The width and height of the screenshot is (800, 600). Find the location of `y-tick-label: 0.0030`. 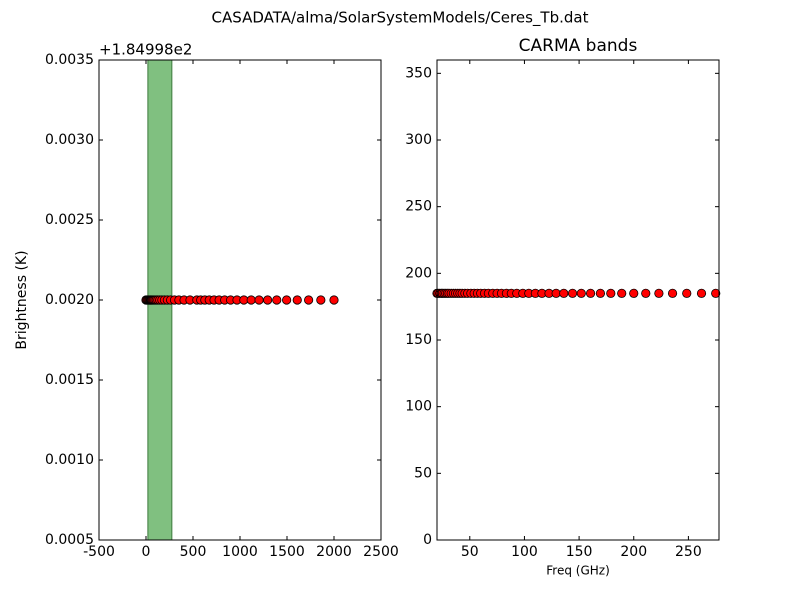

y-tick-label: 0.0030 is located at coordinates (69, 140).